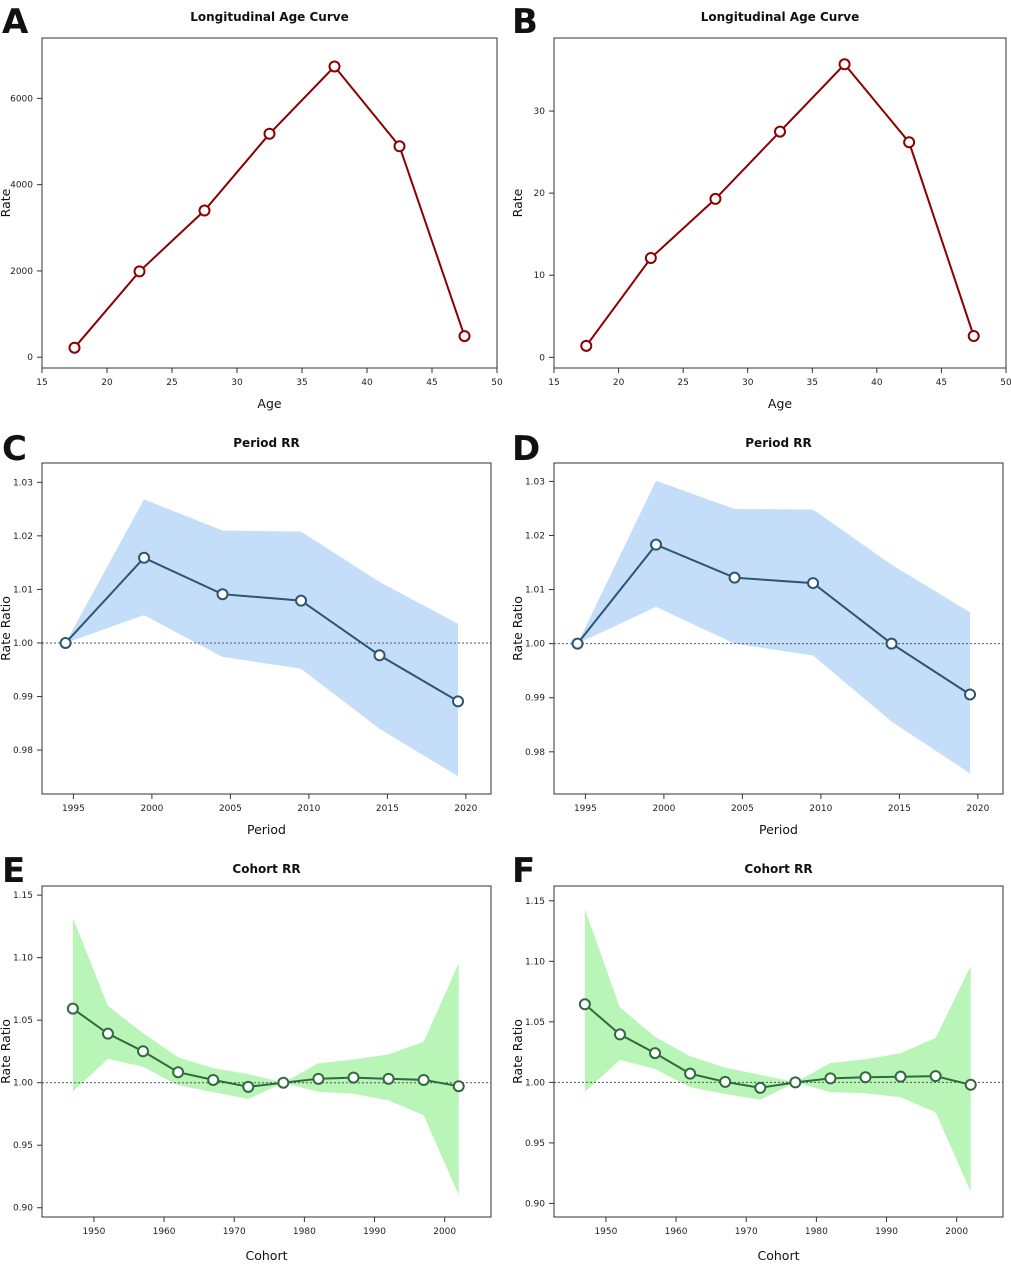 This screenshot has height=1269, width=1011. Describe the element at coordinates (778, 443) in the screenshot. I see `chart-title: Period RR` at that location.